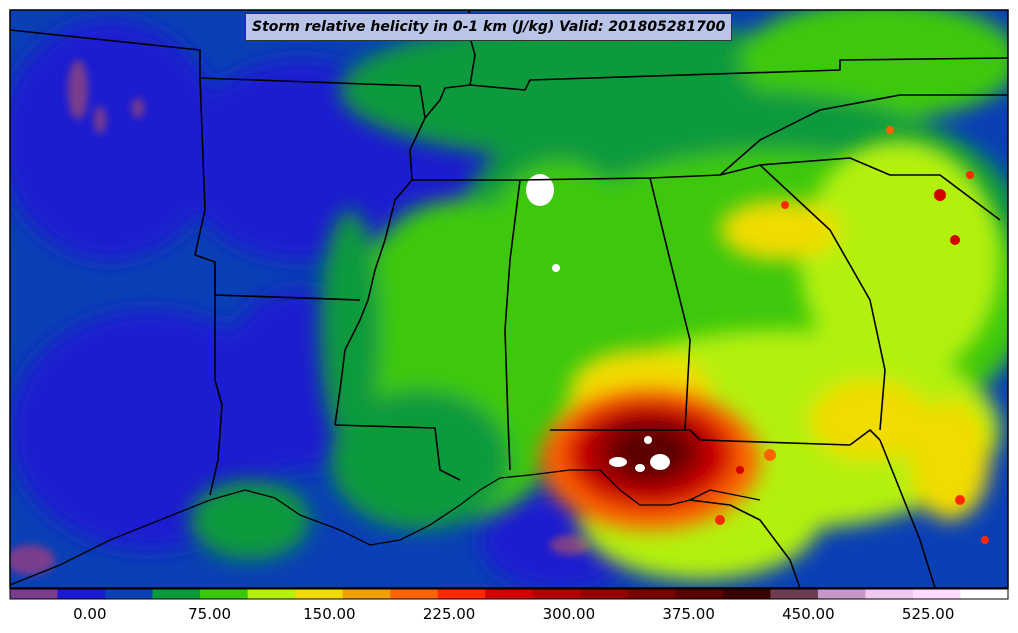 The image size is (1018, 633). What do you see at coordinates (449, 614) in the screenshot?
I see `colorbar-tick-label: 225.00` at bounding box center [449, 614].